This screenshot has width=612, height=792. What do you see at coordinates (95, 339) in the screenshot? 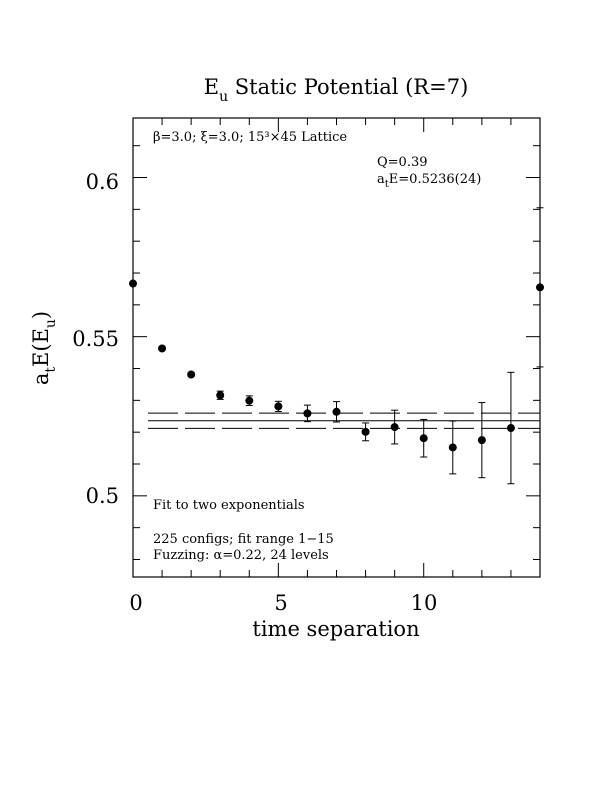
I see `y-tick-label-0.55: 0.55` at bounding box center [95, 339].